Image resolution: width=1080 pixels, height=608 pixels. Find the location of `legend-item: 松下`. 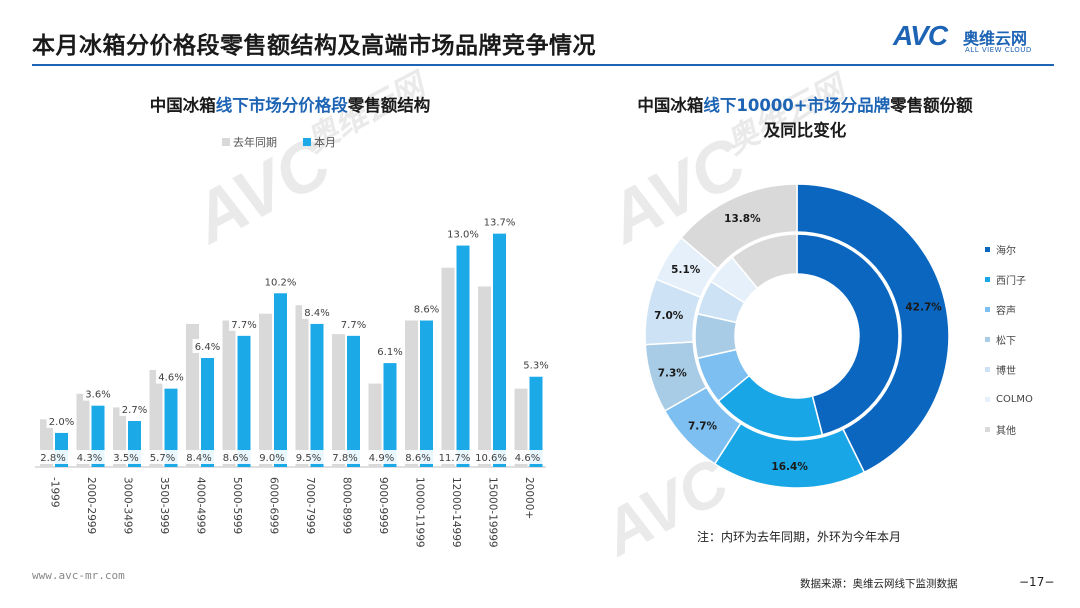

legend-item: 松下 is located at coordinates (1009, 339).